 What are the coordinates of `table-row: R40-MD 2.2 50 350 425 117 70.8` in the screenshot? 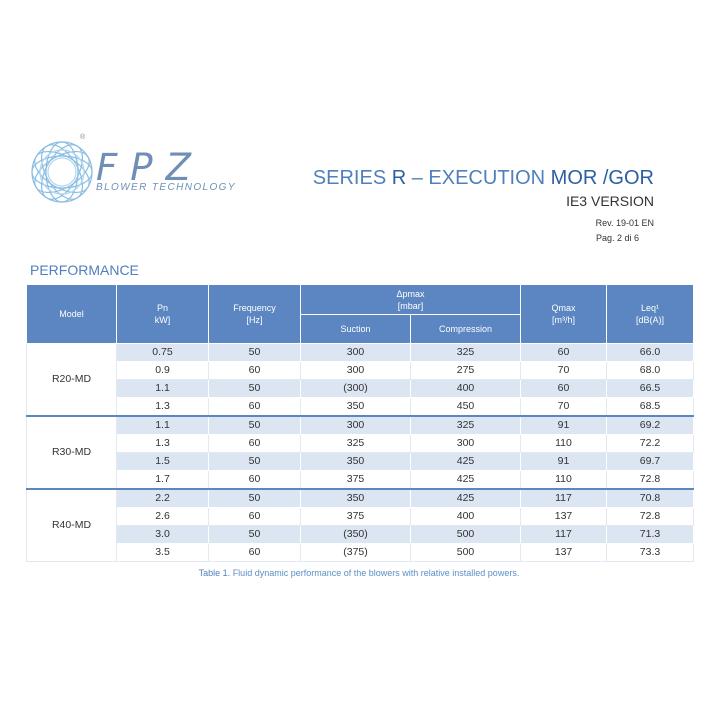 It's located at (360, 525).